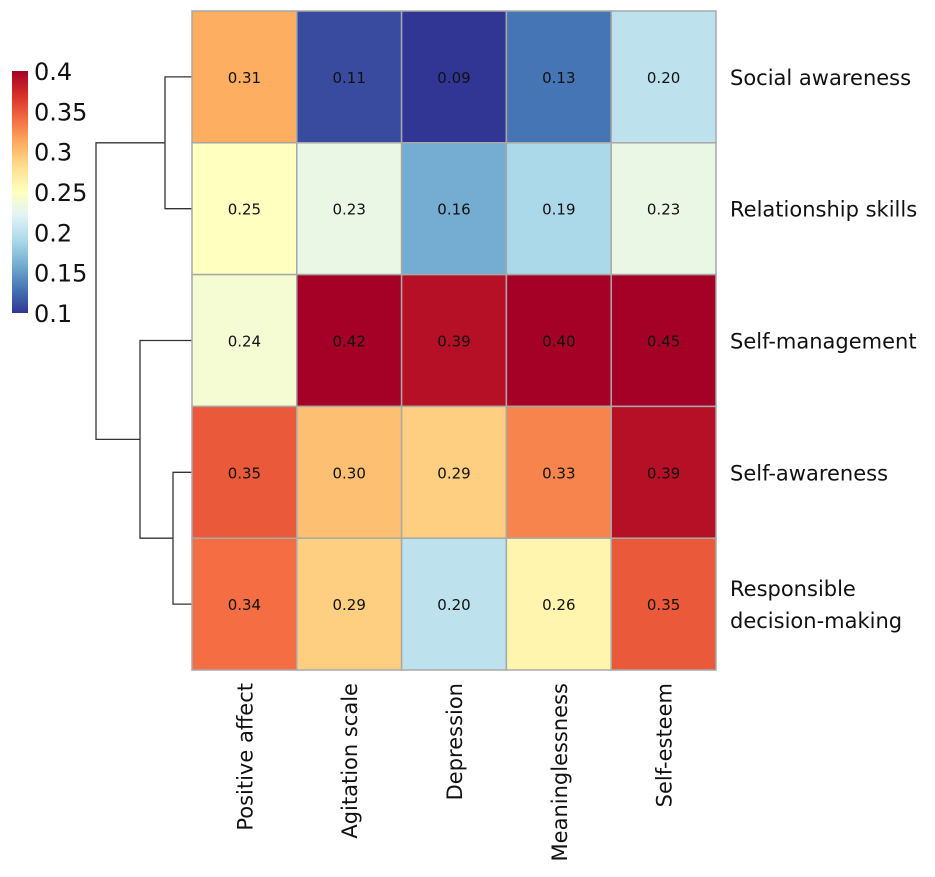 This screenshot has height=877, width=935. Describe the element at coordinates (823, 342) in the screenshot. I see `row-label: Self-management` at that location.